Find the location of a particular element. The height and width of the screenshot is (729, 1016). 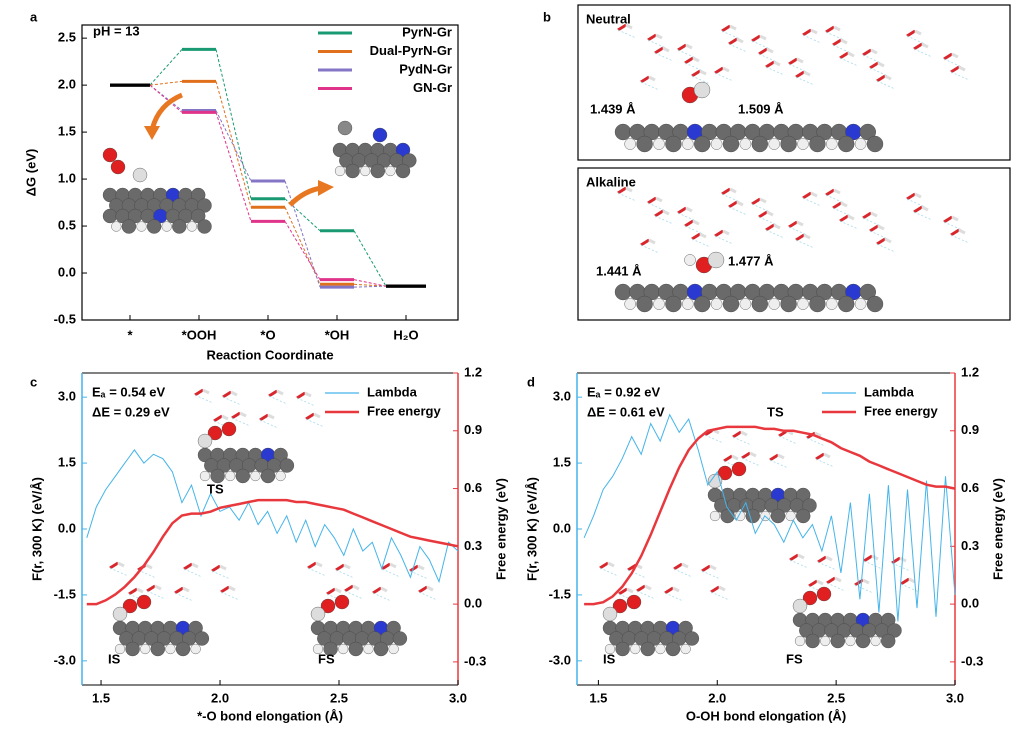

structure-label: Neutral is located at coordinates (608, 18).